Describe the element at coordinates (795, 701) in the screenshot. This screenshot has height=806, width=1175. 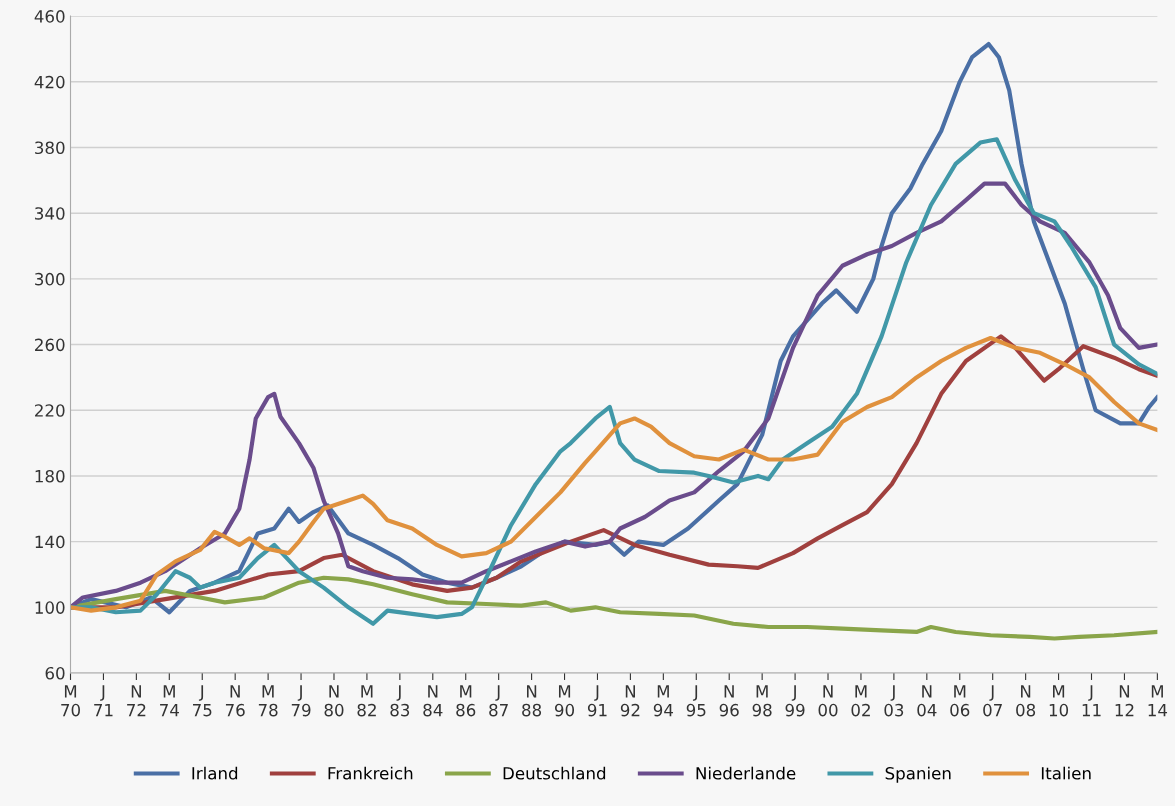
I see `x-tick-label: J 99` at that location.